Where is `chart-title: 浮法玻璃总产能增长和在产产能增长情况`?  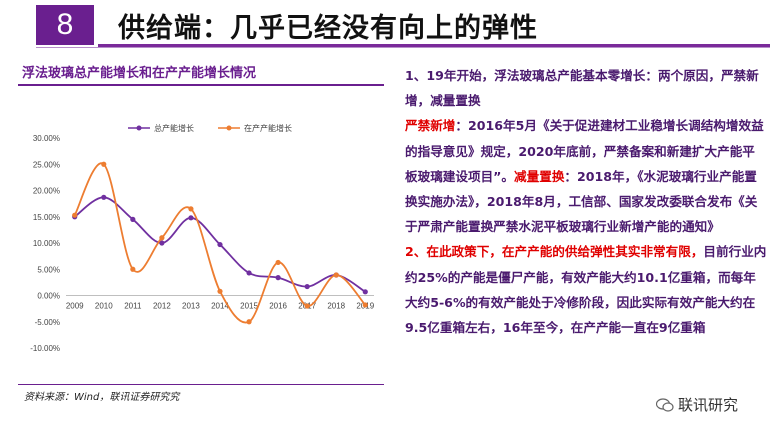 chart-title: 浮法玻璃总产能增长和在产产能增长情况 is located at coordinates (139, 73).